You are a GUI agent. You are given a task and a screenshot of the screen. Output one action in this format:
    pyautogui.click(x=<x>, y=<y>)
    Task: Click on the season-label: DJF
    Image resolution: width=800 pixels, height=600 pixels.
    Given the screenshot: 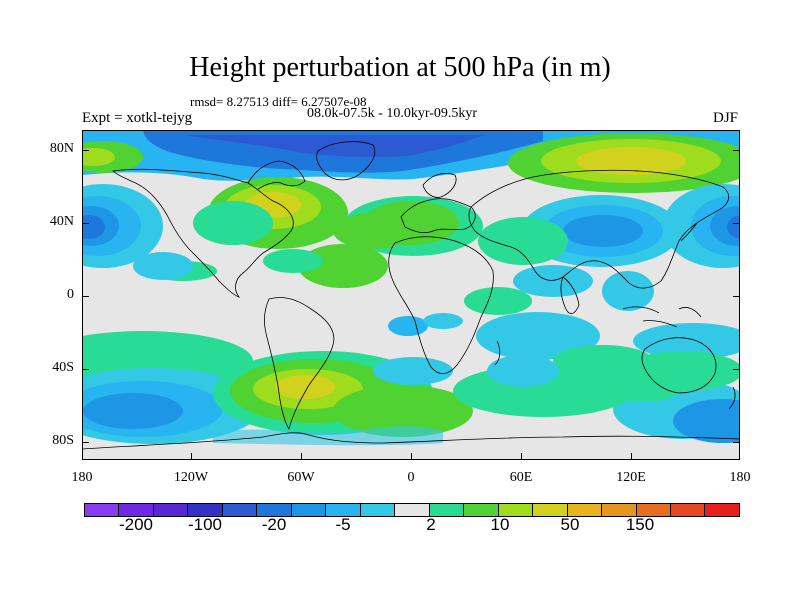 What is the action you would take?
    pyautogui.click(x=726, y=118)
    